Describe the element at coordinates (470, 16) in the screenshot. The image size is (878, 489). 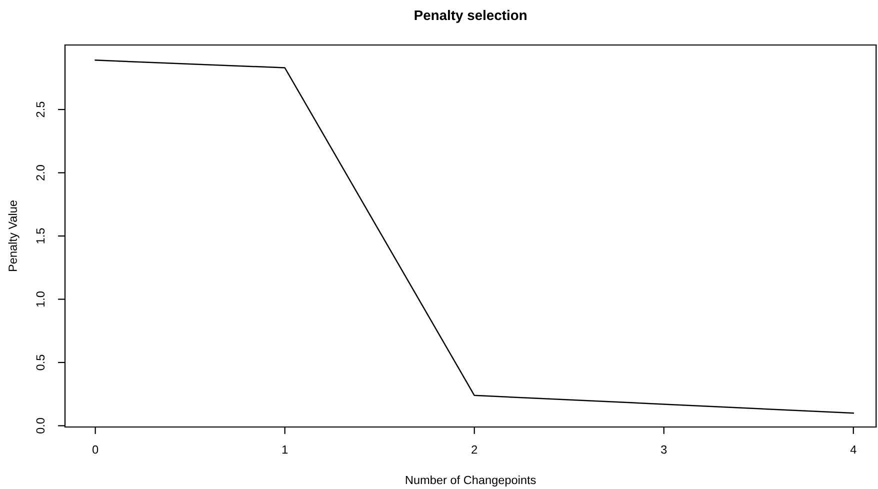
I see `chart-title: Penalty selection` at that location.